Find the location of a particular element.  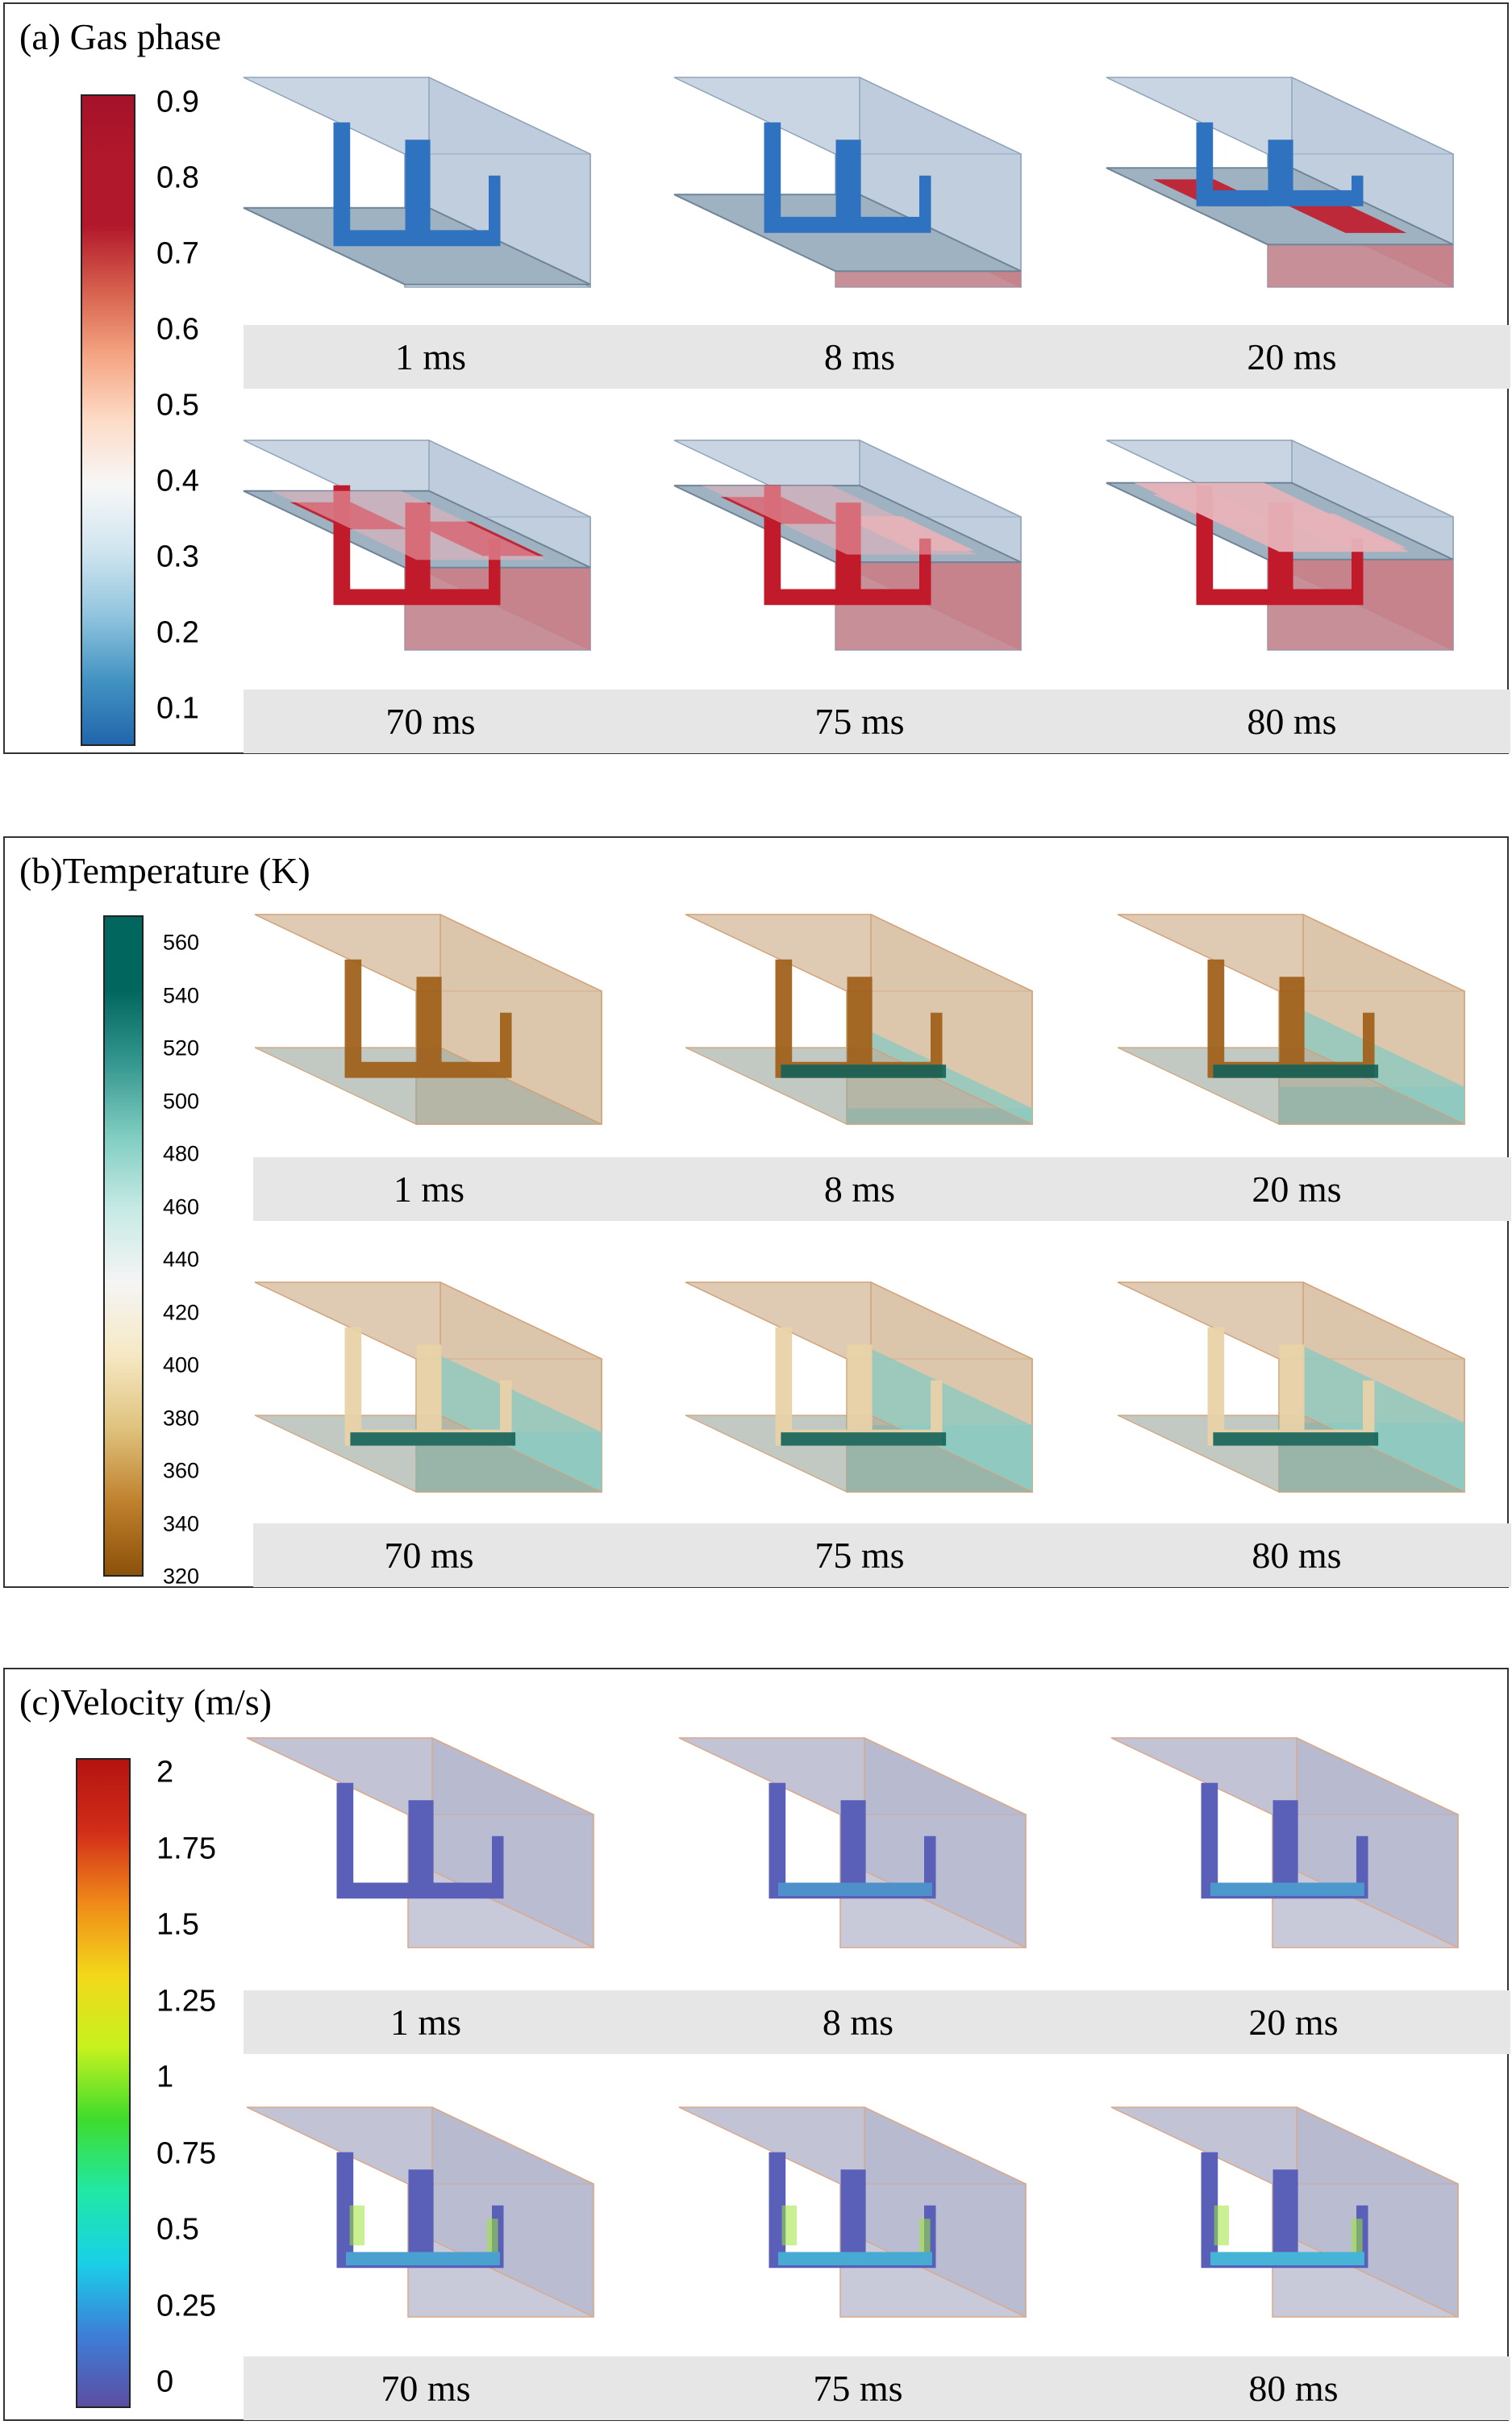

colorbar-tick-label: 560 is located at coordinates (181, 942).